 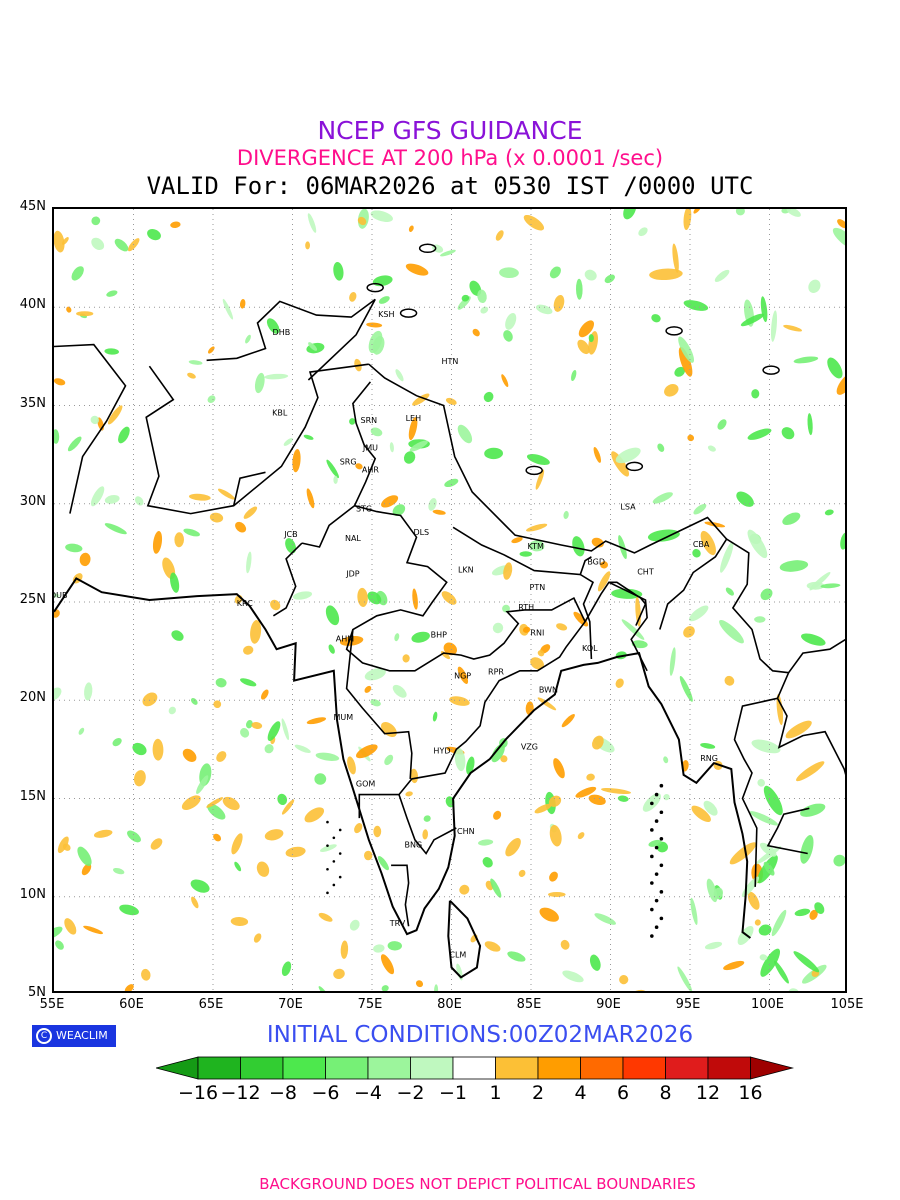 What do you see at coordinates (37, 992) in the screenshot?
I see `lat-tick-label: 5N` at bounding box center [37, 992].